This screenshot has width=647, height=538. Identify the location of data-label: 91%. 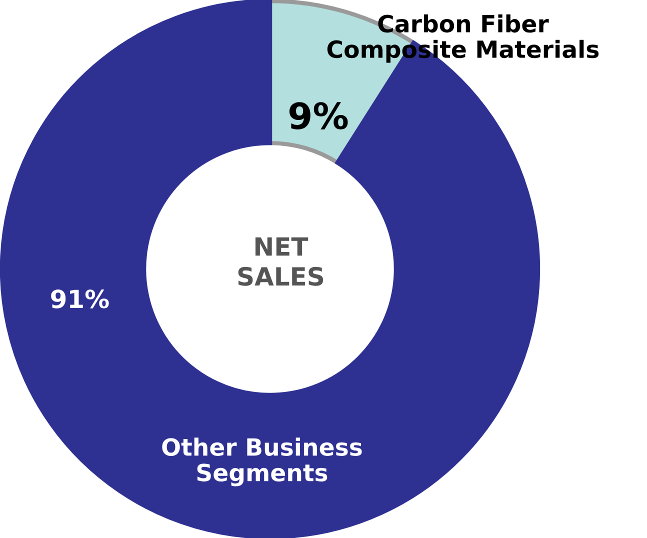
(80, 299).